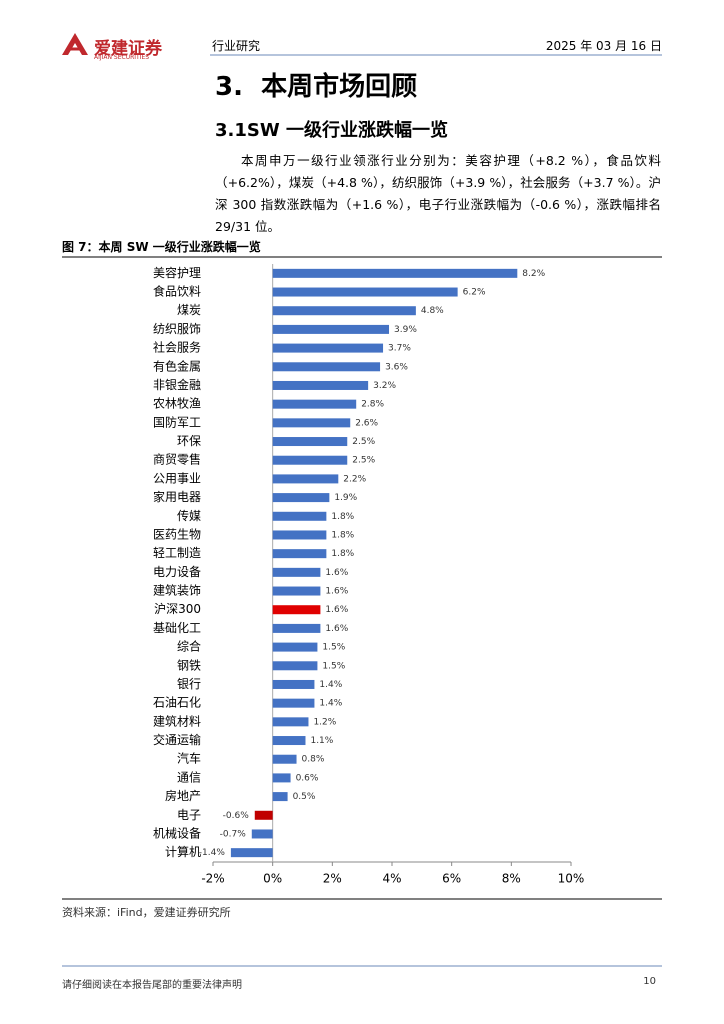  What do you see at coordinates (272, 879) in the screenshot?
I see `x-tick-label: 0%` at bounding box center [272, 879].